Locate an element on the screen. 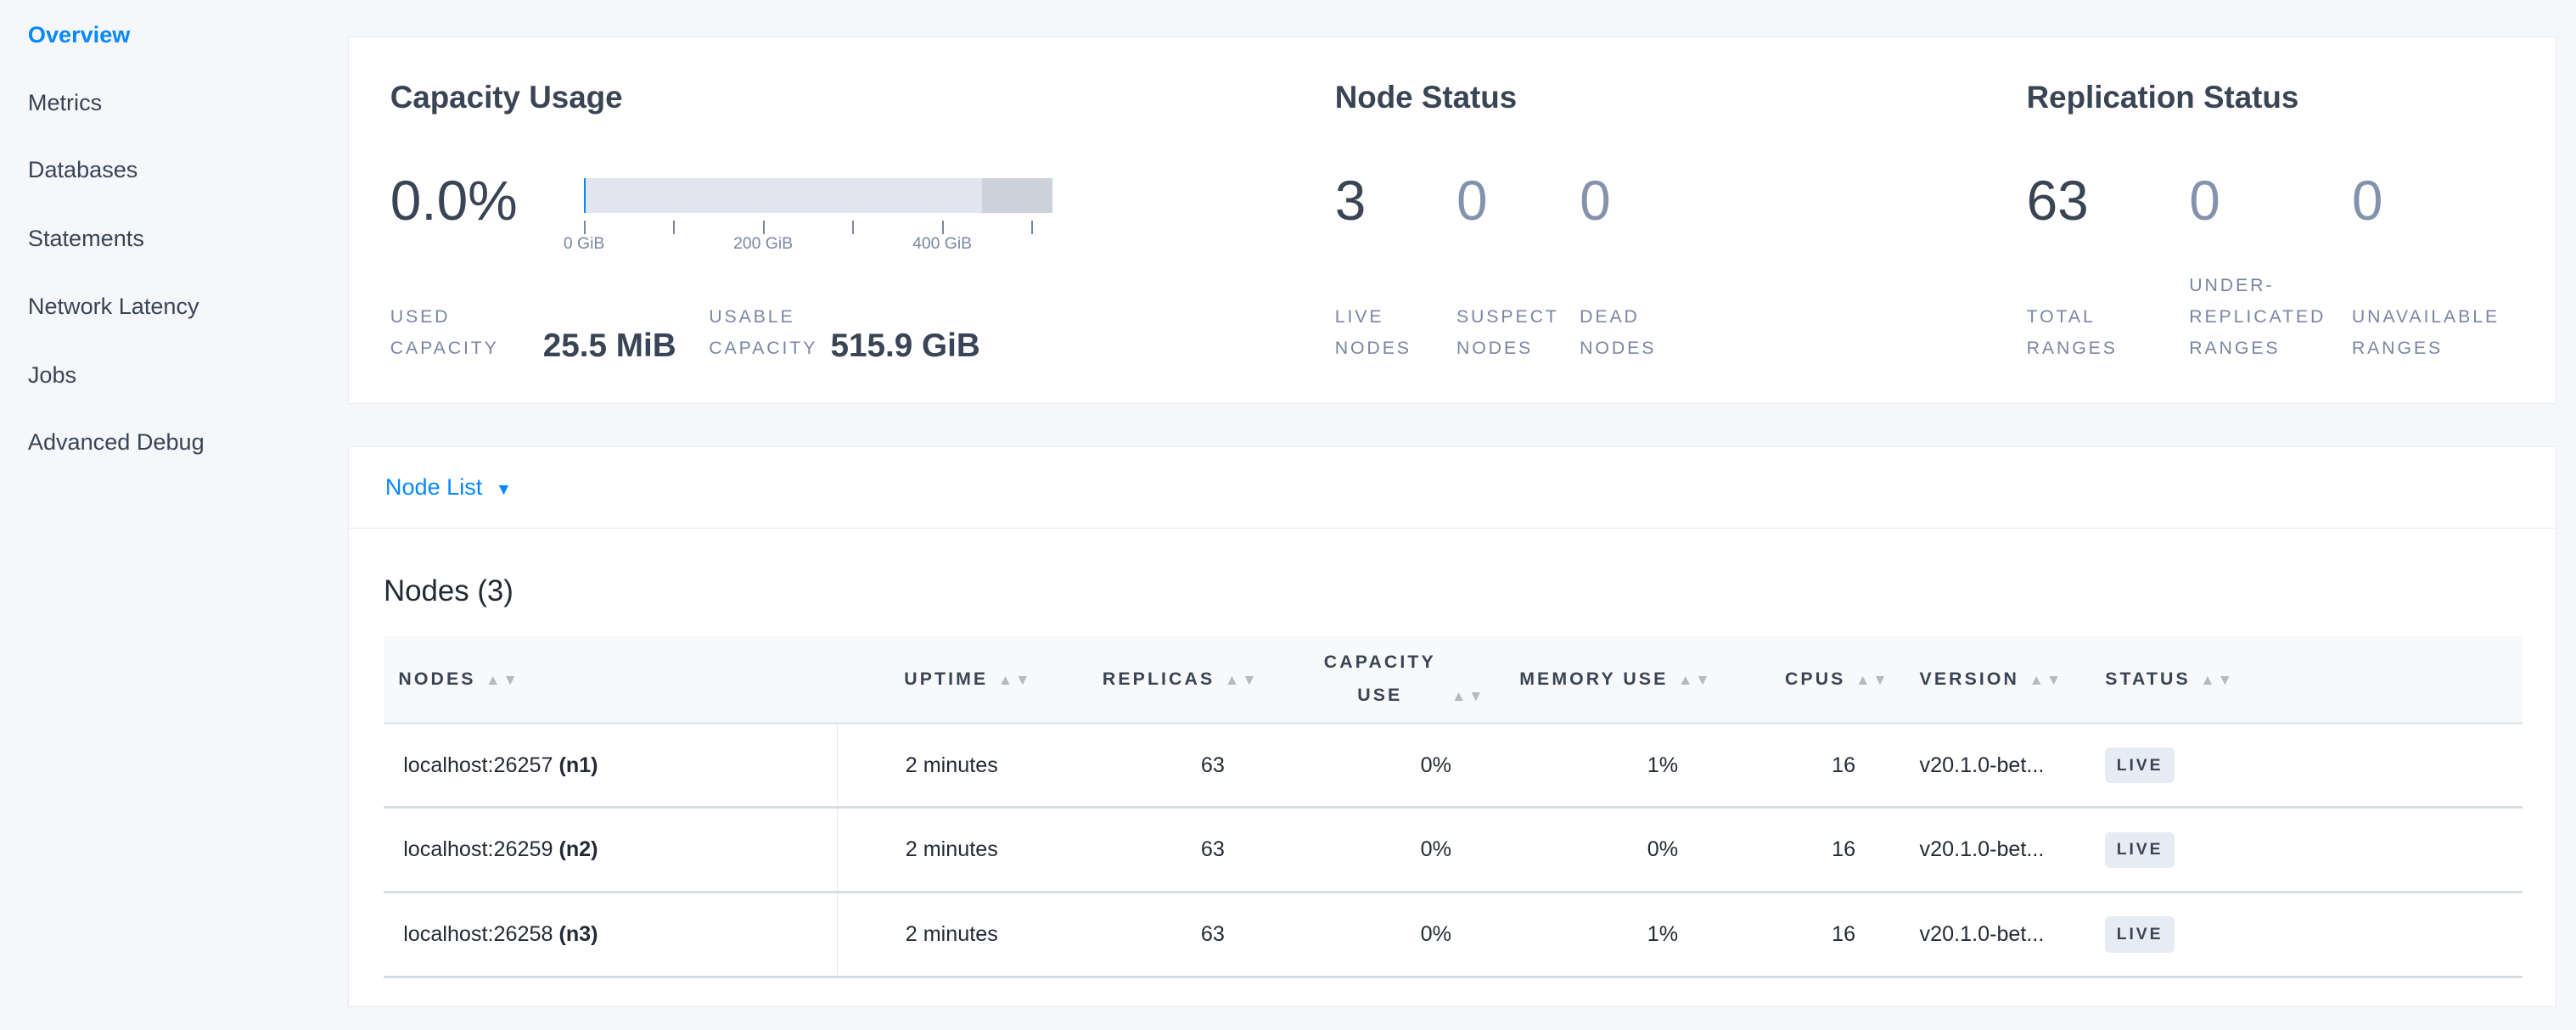  suspect-nodes-label: Suspect Nodes is located at coordinates (1507, 332).